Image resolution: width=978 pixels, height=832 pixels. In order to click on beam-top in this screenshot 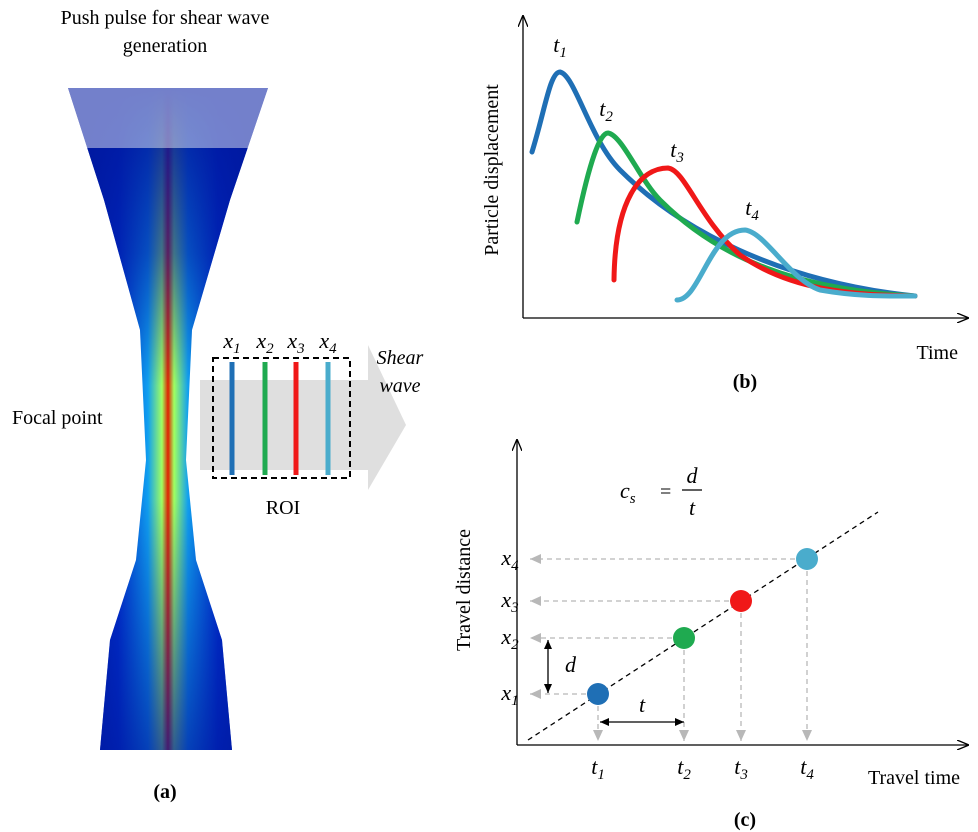, I will do `click(168, 118)`.